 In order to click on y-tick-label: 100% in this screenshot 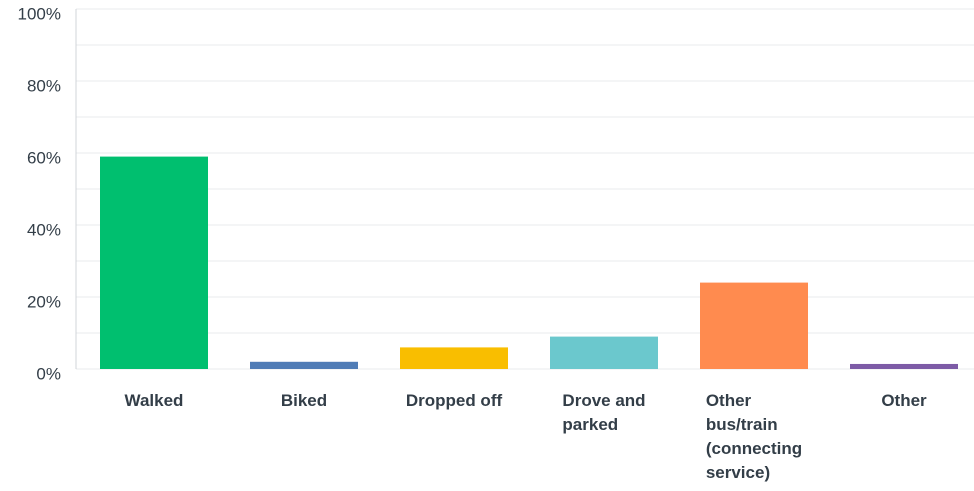, I will do `click(39, 13)`.